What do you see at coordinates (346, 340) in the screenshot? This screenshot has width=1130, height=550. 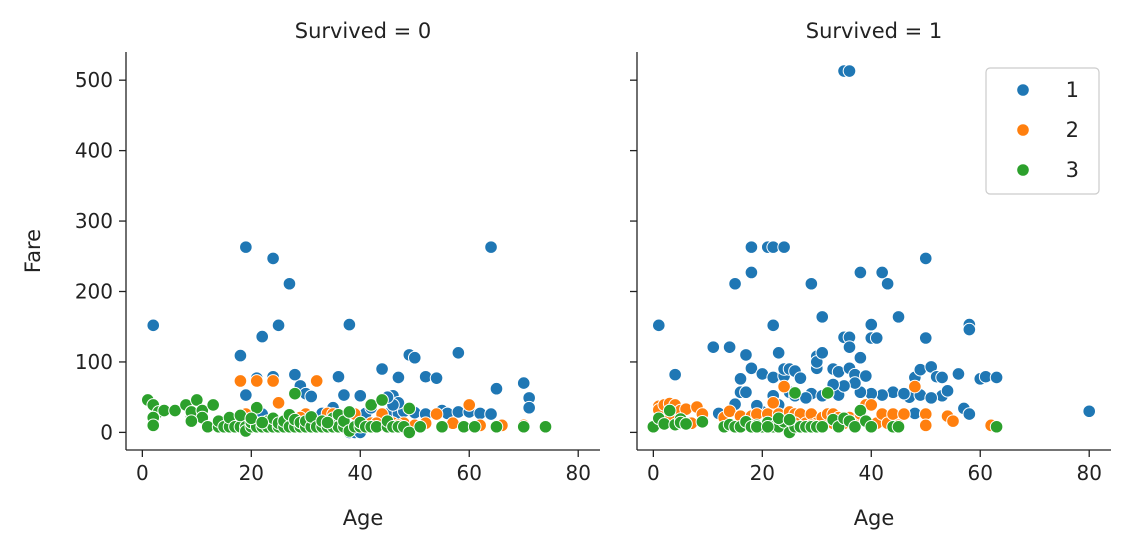 I see `scatter-points` at bounding box center [346, 340].